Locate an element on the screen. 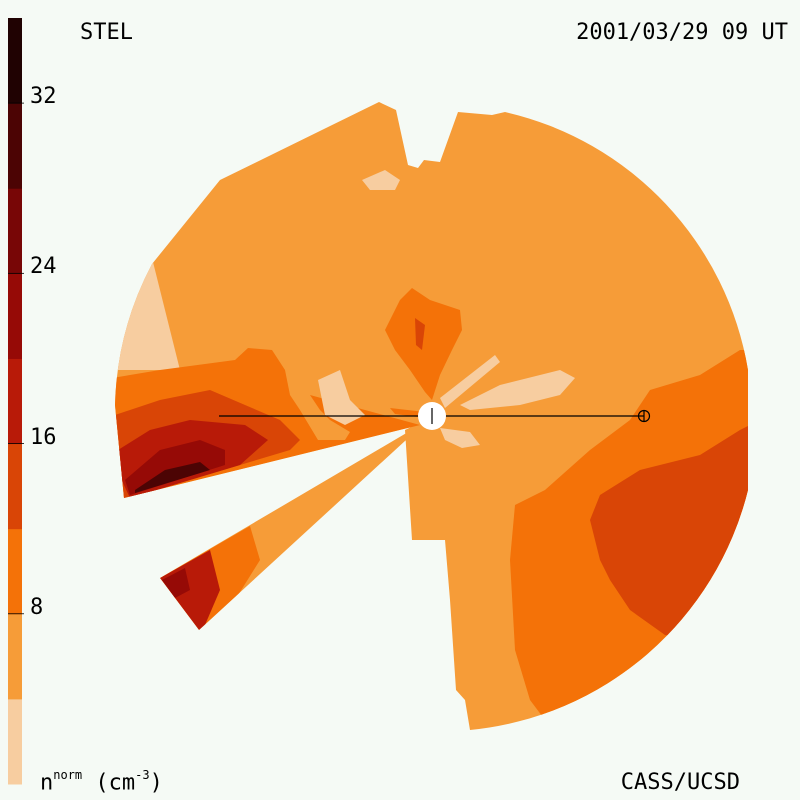  datetime-label: 2001/03/29 09 UT is located at coordinates (682, 32).